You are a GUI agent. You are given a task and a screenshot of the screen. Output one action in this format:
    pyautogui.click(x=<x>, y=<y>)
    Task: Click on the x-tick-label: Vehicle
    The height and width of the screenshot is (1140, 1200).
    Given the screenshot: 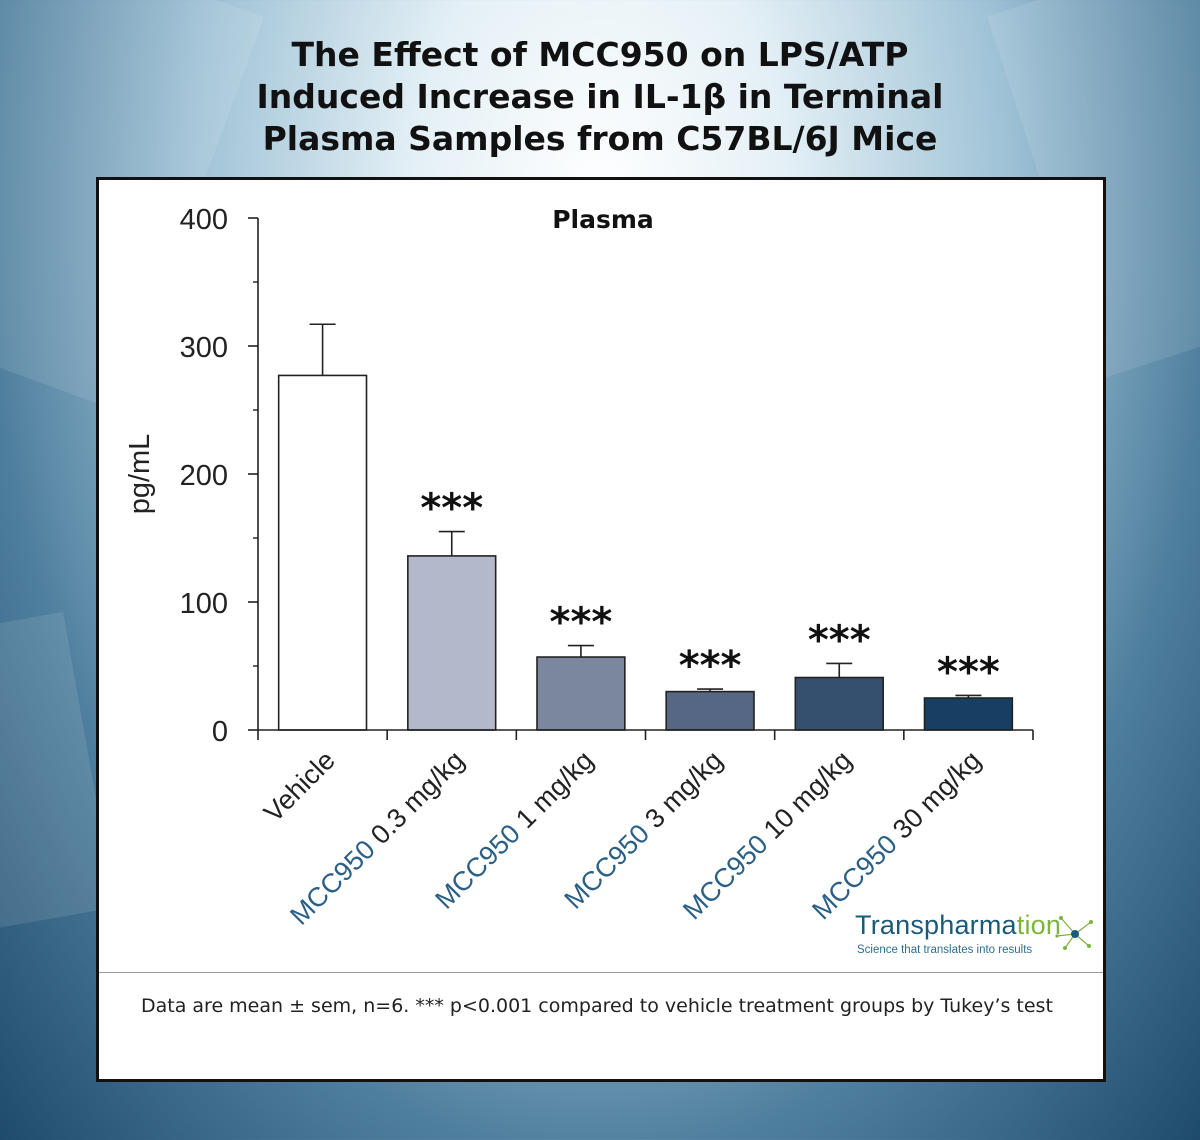 What is the action you would take?
    pyautogui.click(x=299, y=786)
    